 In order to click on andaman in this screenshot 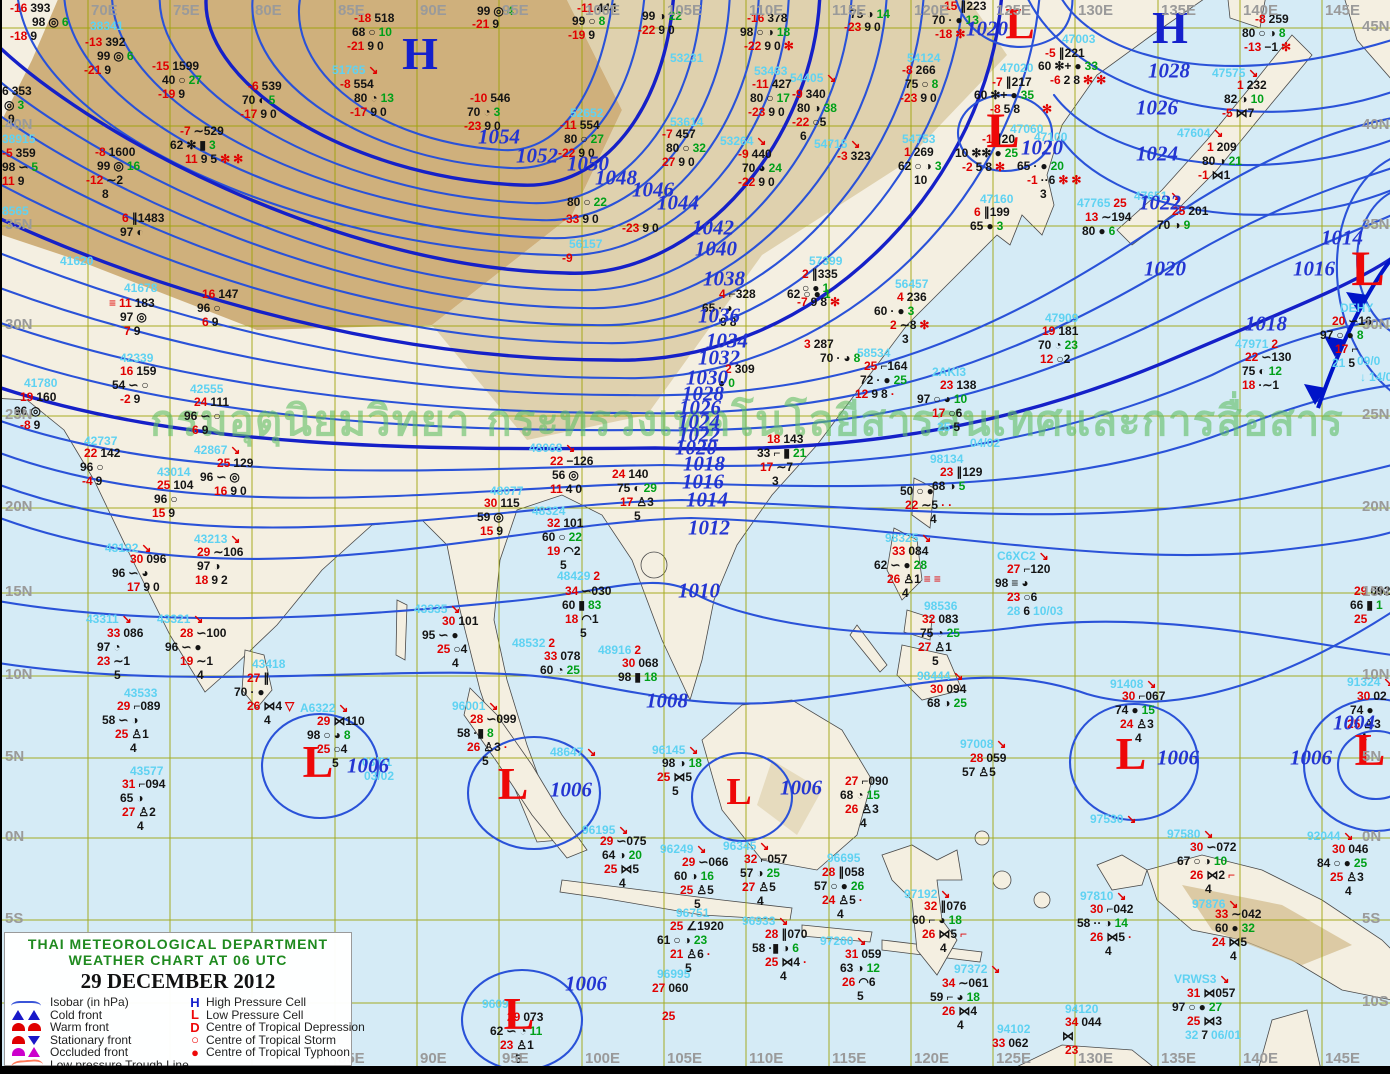, I will do `click(401, 630)`.